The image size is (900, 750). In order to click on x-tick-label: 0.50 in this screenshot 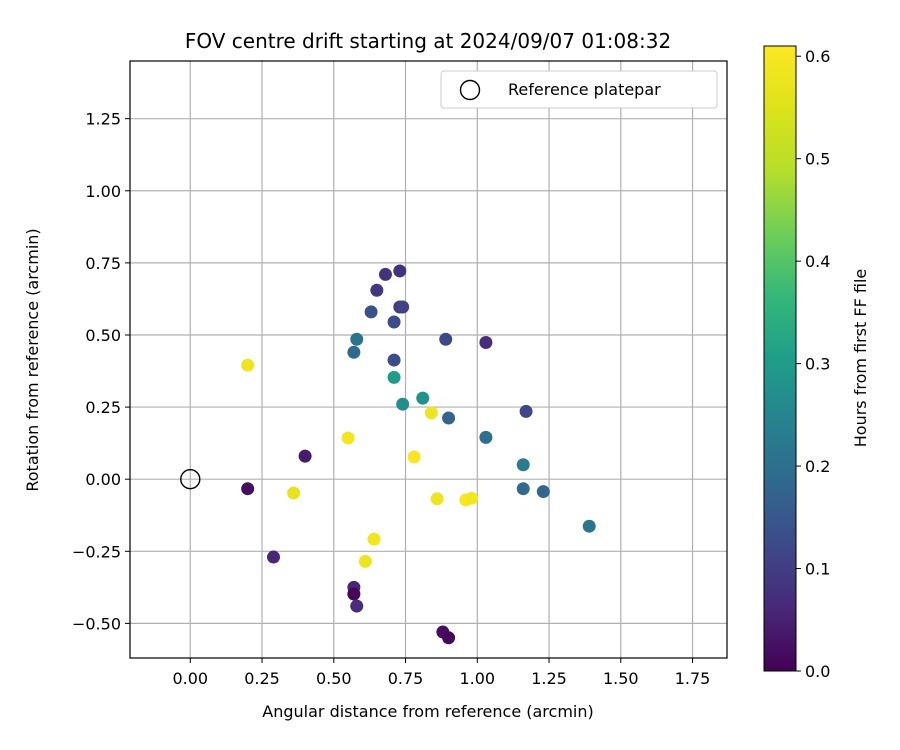, I will do `click(334, 678)`.